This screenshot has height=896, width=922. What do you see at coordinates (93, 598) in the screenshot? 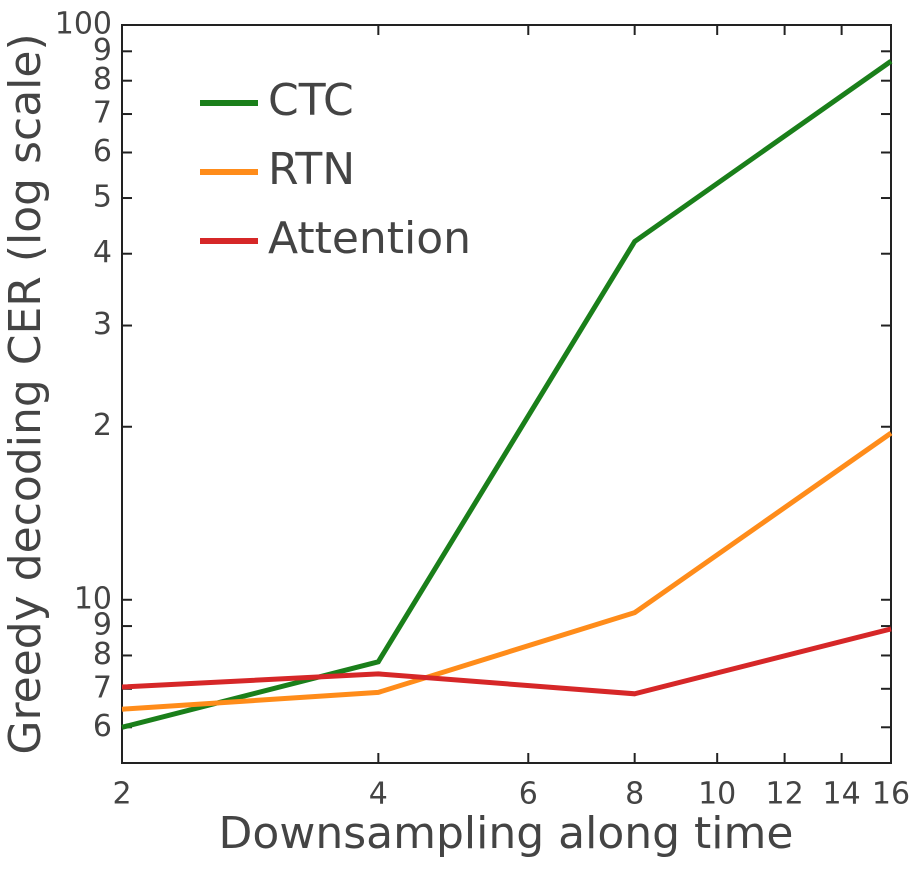
I see `y-tick-label: 10` at bounding box center [93, 598].